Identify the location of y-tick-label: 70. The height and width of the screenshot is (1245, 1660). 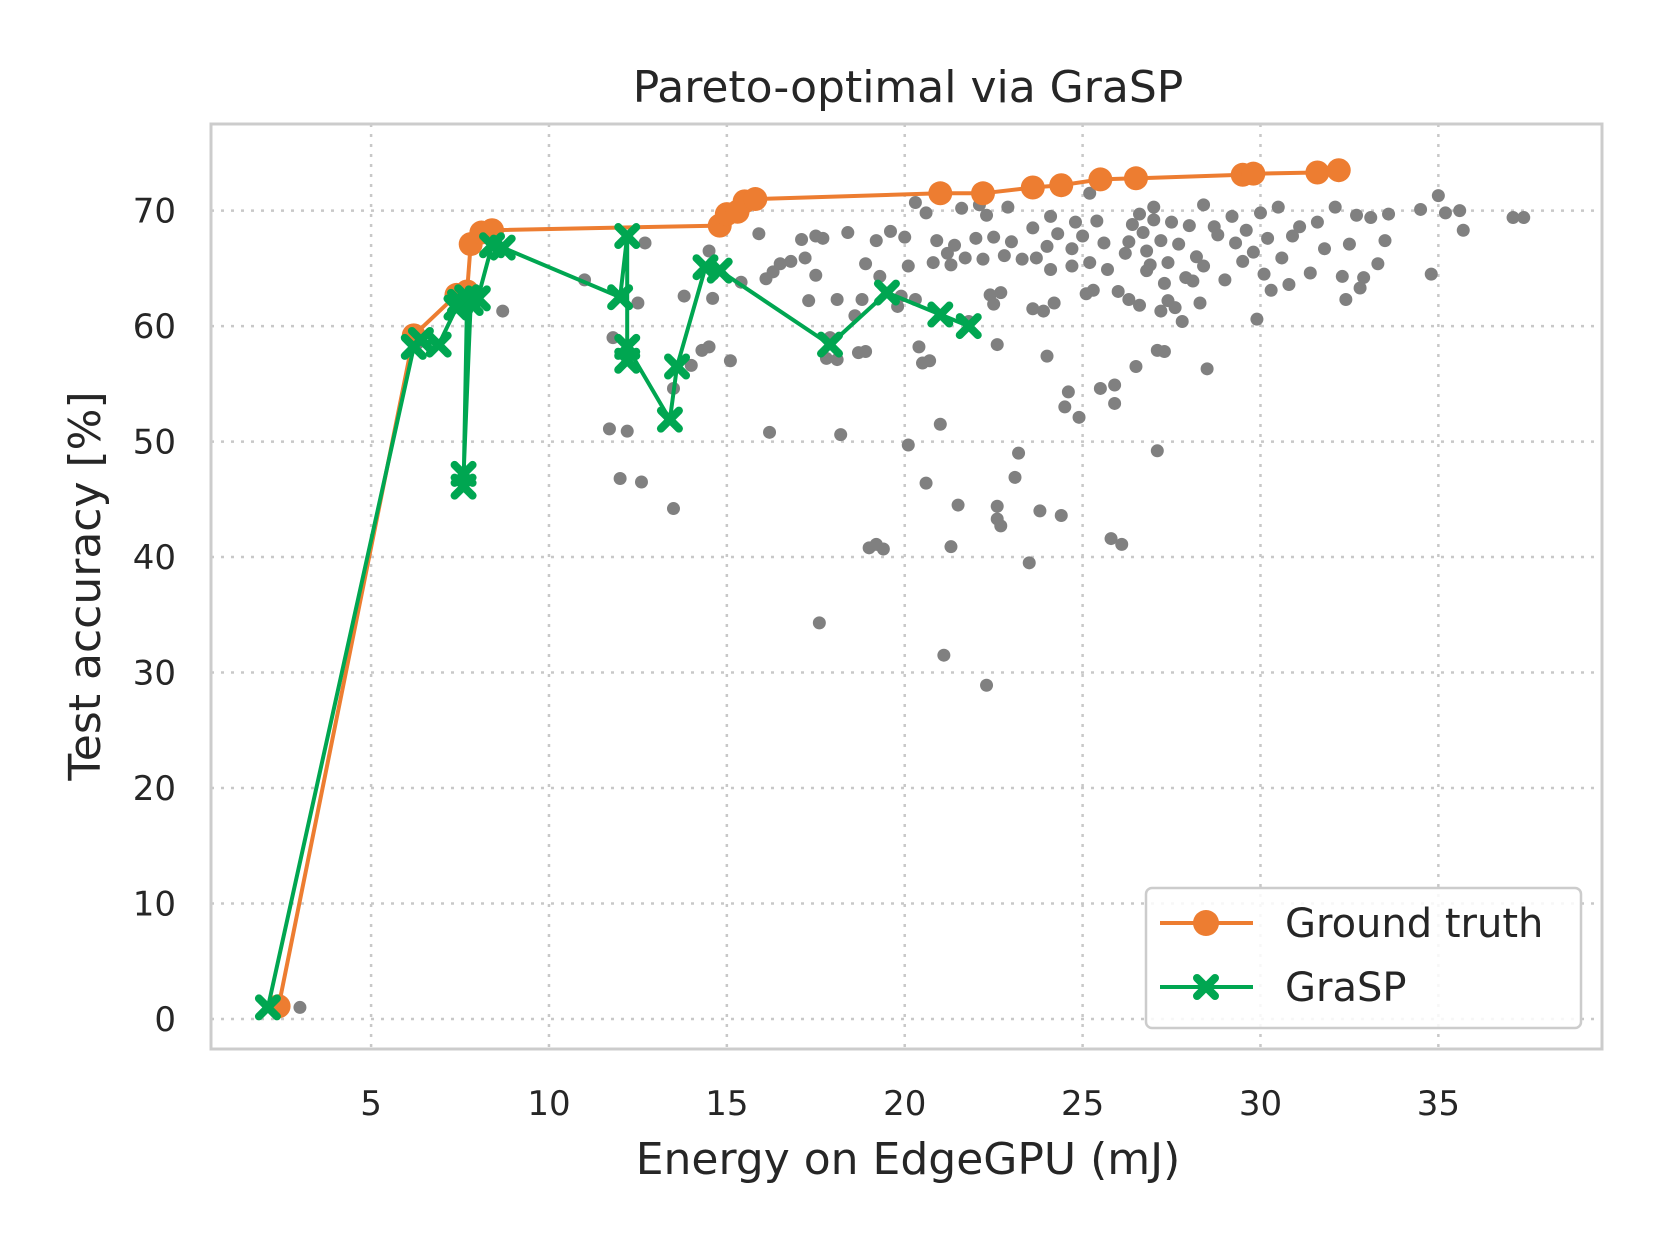
(154, 212).